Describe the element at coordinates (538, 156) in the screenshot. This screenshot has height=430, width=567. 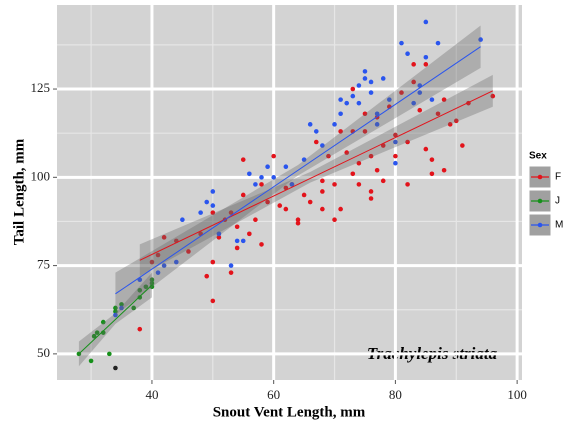
I see `legend-title: Sex` at that location.